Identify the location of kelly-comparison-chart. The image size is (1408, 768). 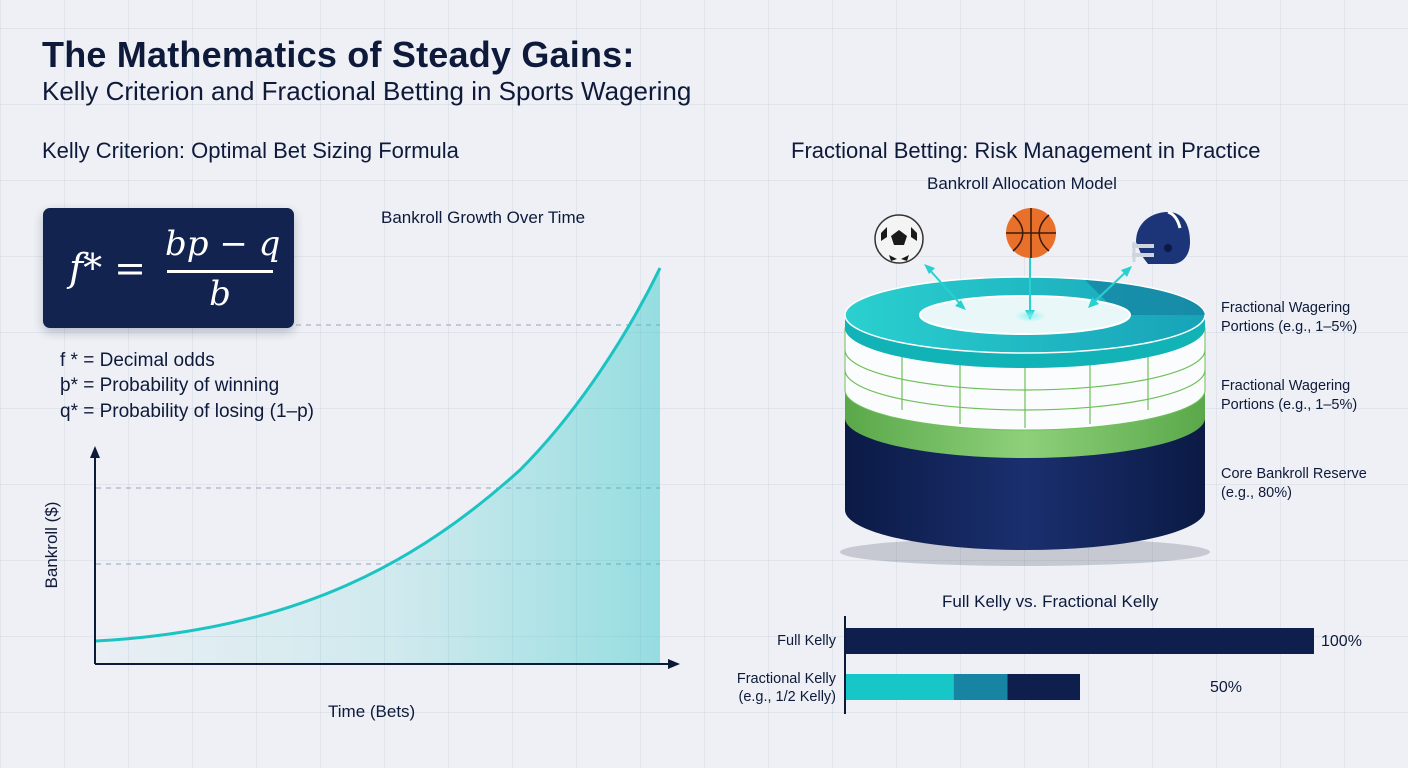
(1079, 665).